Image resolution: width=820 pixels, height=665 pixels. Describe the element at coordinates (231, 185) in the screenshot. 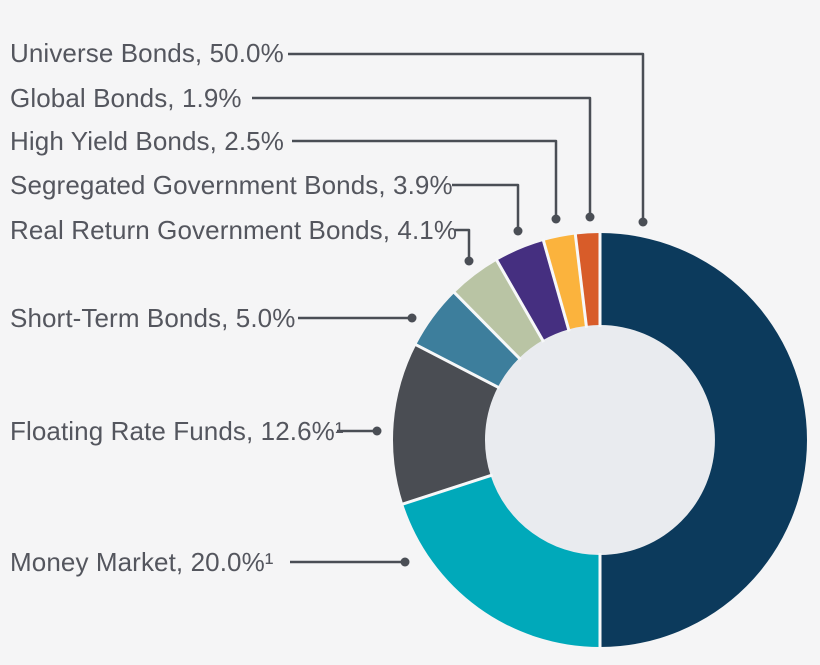

I see `label-segregated-government-bonds: Segregated Government Bonds, 3.9%` at that location.